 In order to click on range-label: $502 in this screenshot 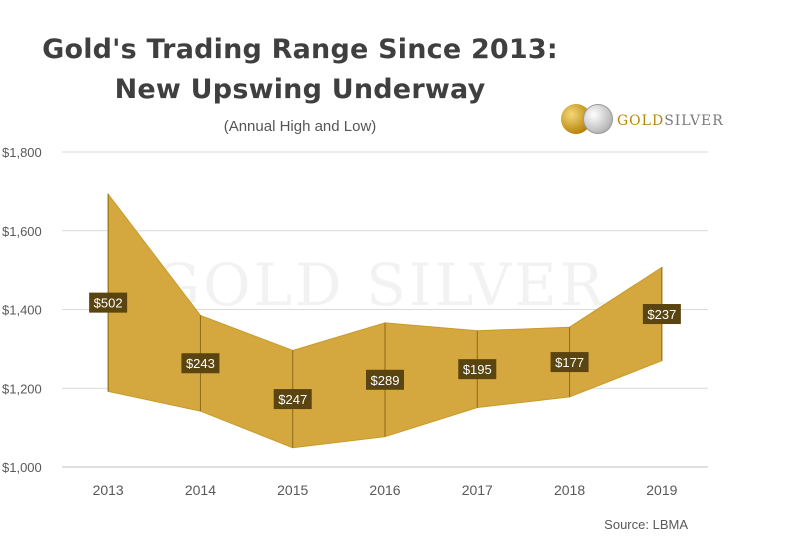, I will do `click(108, 303)`.